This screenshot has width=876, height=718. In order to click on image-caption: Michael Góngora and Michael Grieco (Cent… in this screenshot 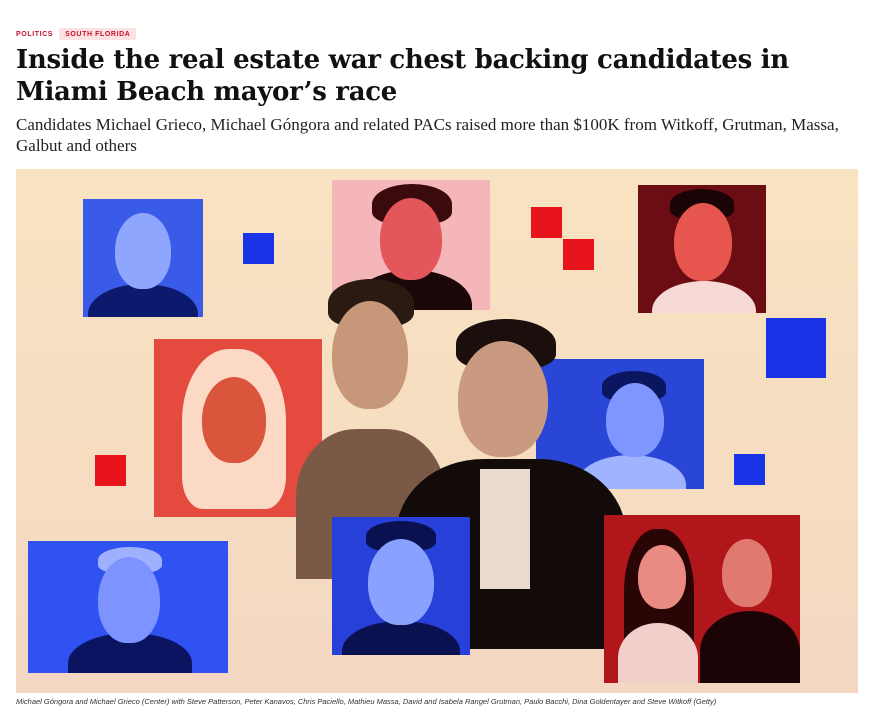, I will do `click(366, 701)`.